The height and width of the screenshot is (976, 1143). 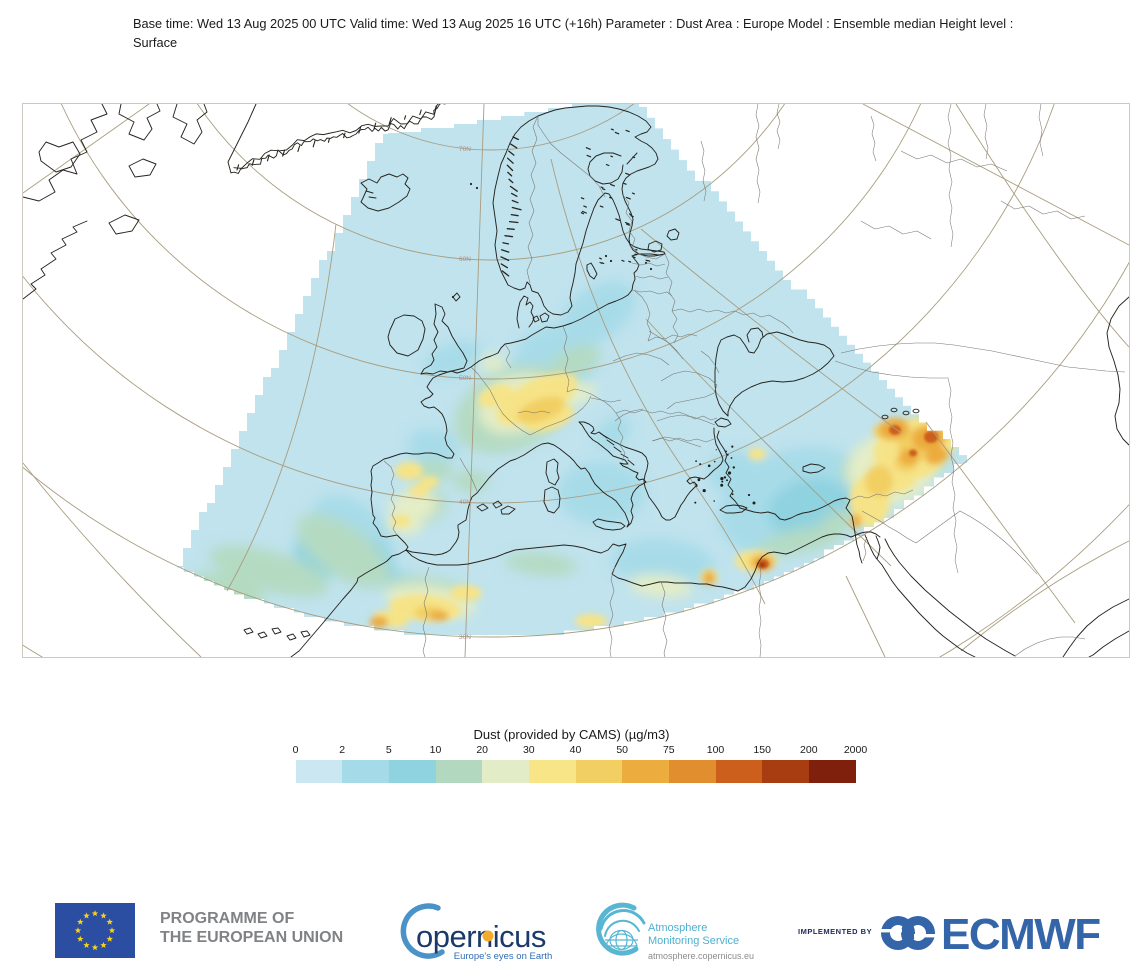 I want to click on svg-text: 60N, so click(x=465, y=259).